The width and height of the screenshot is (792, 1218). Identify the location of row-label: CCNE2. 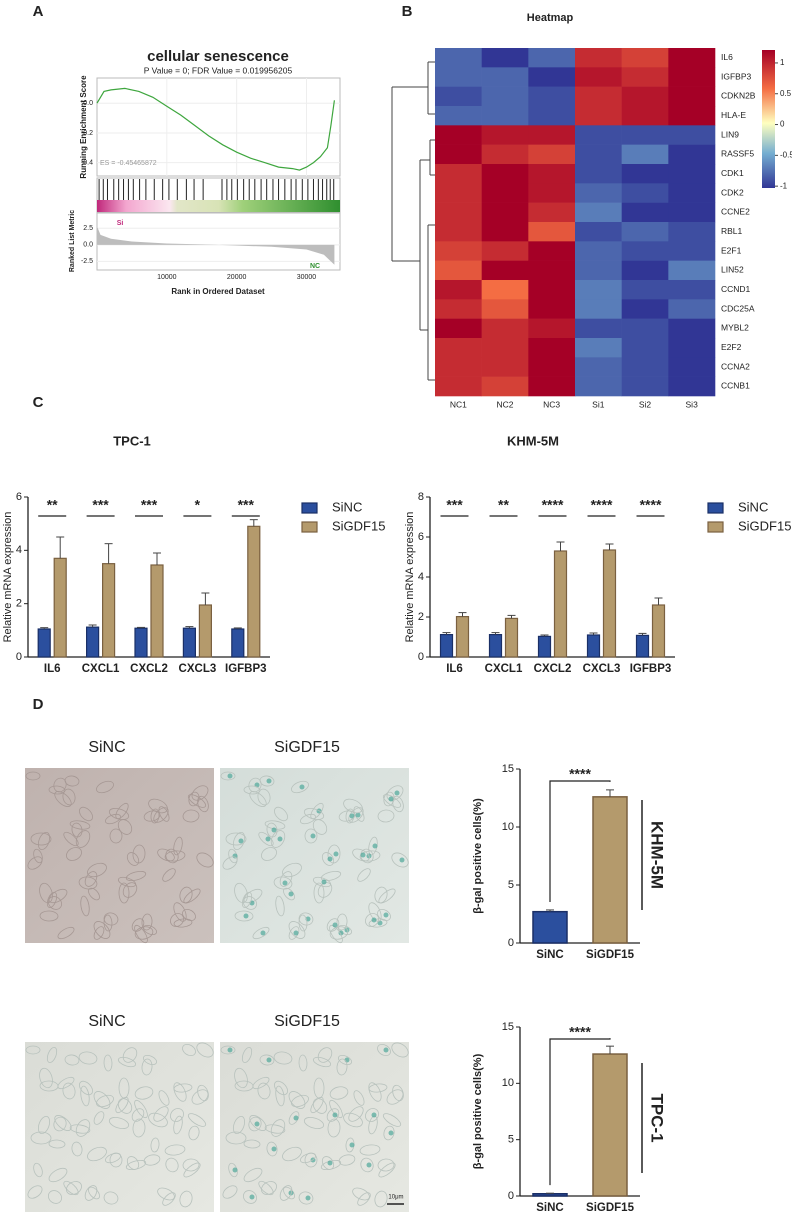
(735, 212).